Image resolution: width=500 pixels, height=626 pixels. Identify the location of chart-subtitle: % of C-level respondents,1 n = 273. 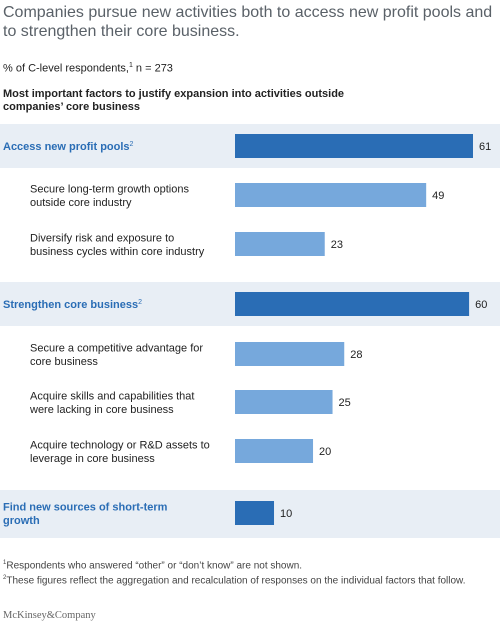
(88, 68).